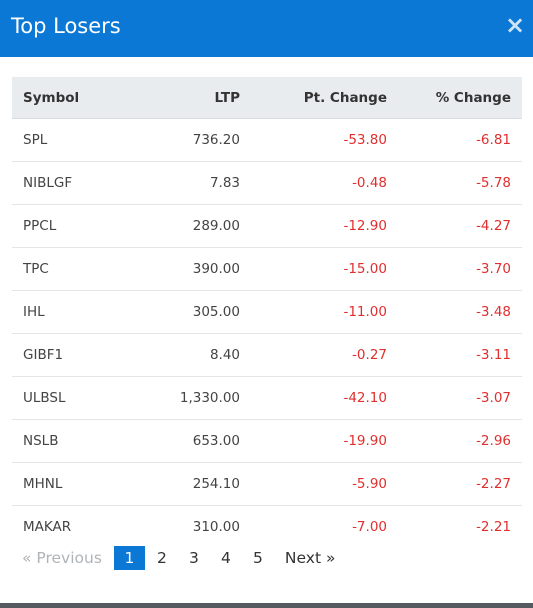 This screenshot has width=533, height=608. I want to click on pct-change-cell: -3.07, so click(454, 398).